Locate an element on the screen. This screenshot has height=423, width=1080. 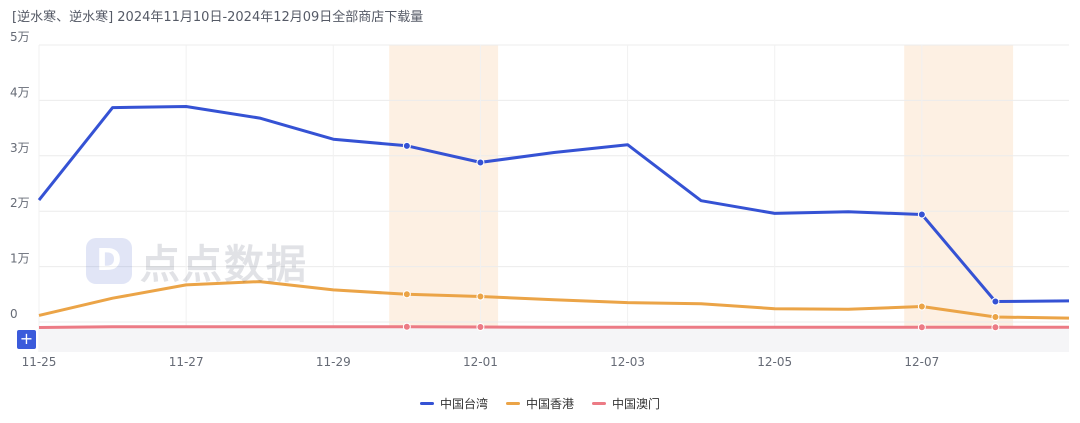
y-tick-label: 1万 is located at coordinates (20, 259).